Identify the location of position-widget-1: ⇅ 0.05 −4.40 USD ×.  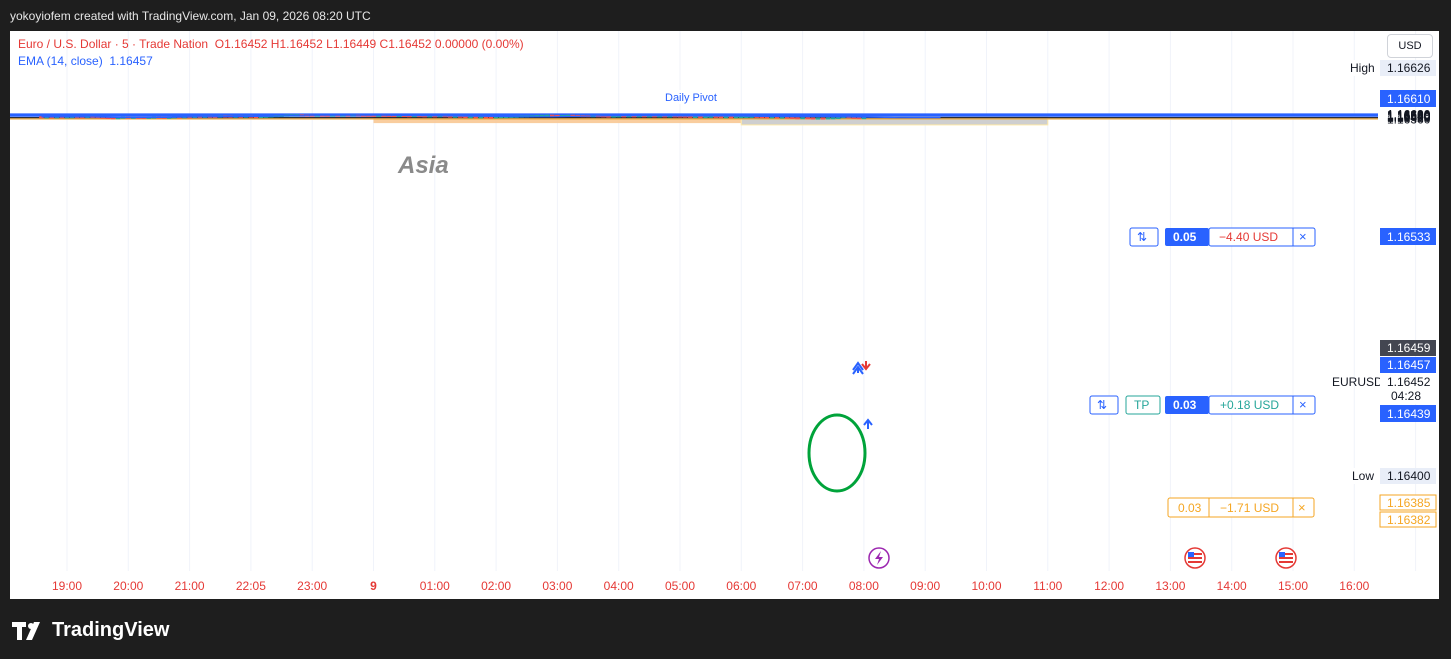
(1222, 237).